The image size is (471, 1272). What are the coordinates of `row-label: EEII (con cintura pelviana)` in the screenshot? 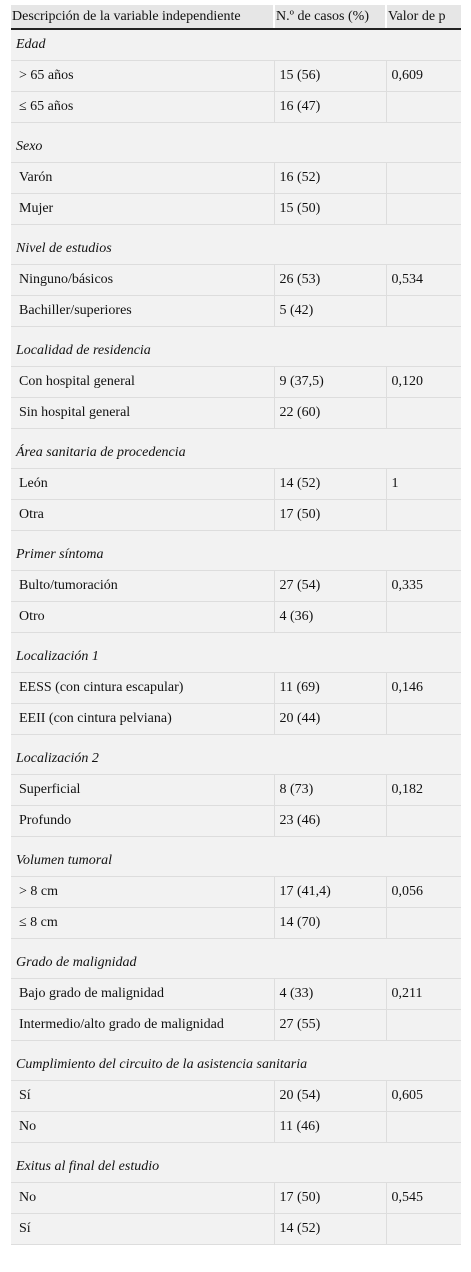 It's located at (142, 719).